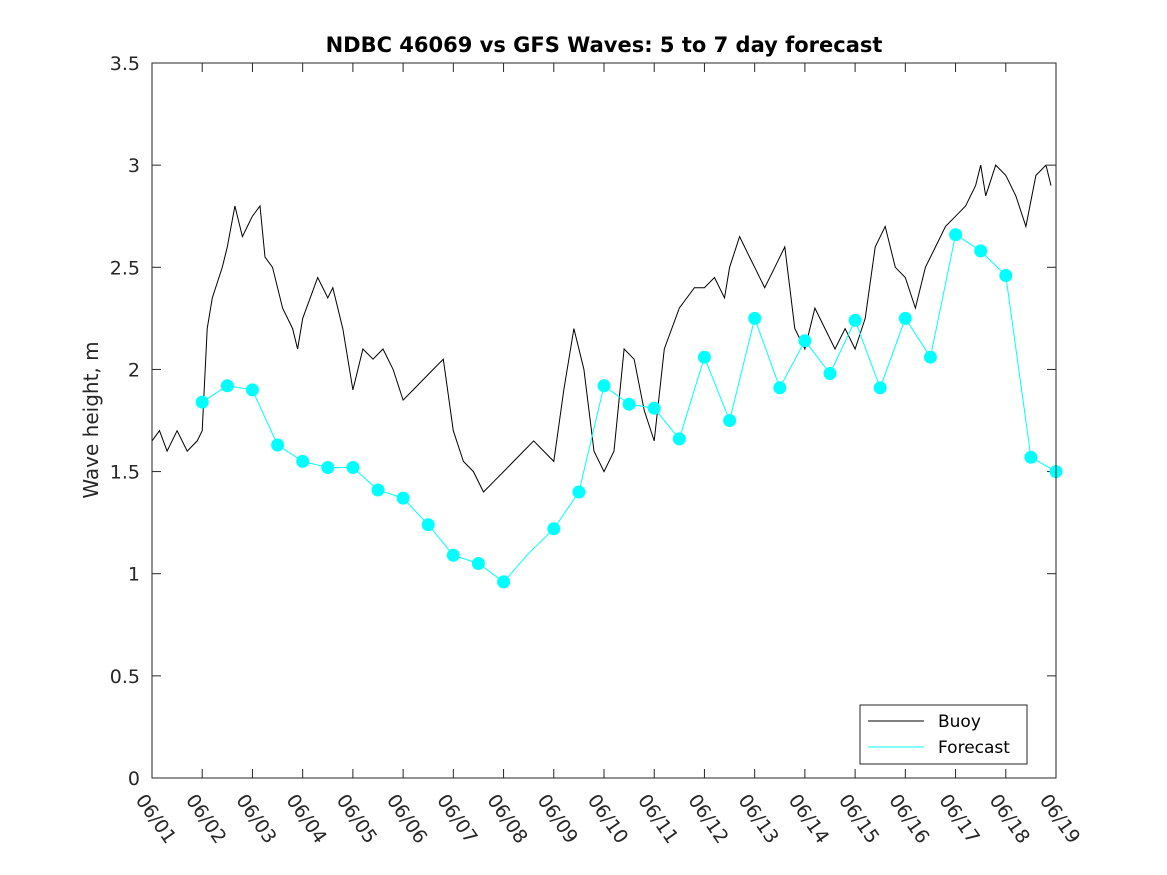 Image resolution: width=1167 pixels, height=875 pixels. Describe the element at coordinates (134, 779) in the screenshot. I see `y-tick-label: 0` at that location.